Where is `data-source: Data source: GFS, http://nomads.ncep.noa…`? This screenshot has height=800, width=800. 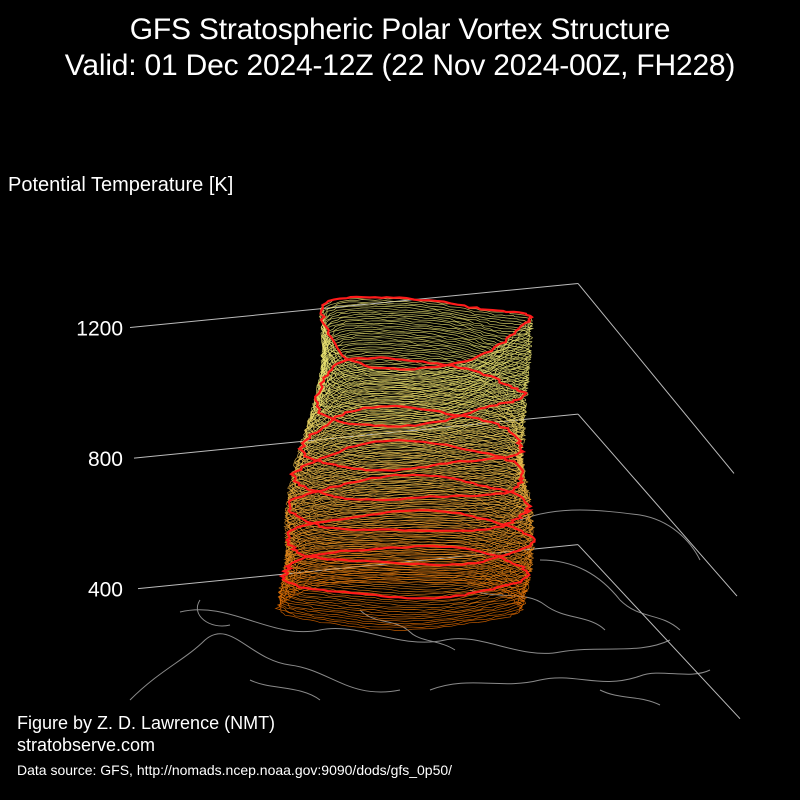 data-source: Data source: GFS, http://nomads.ncep.noa… is located at coordinates (235, 770).